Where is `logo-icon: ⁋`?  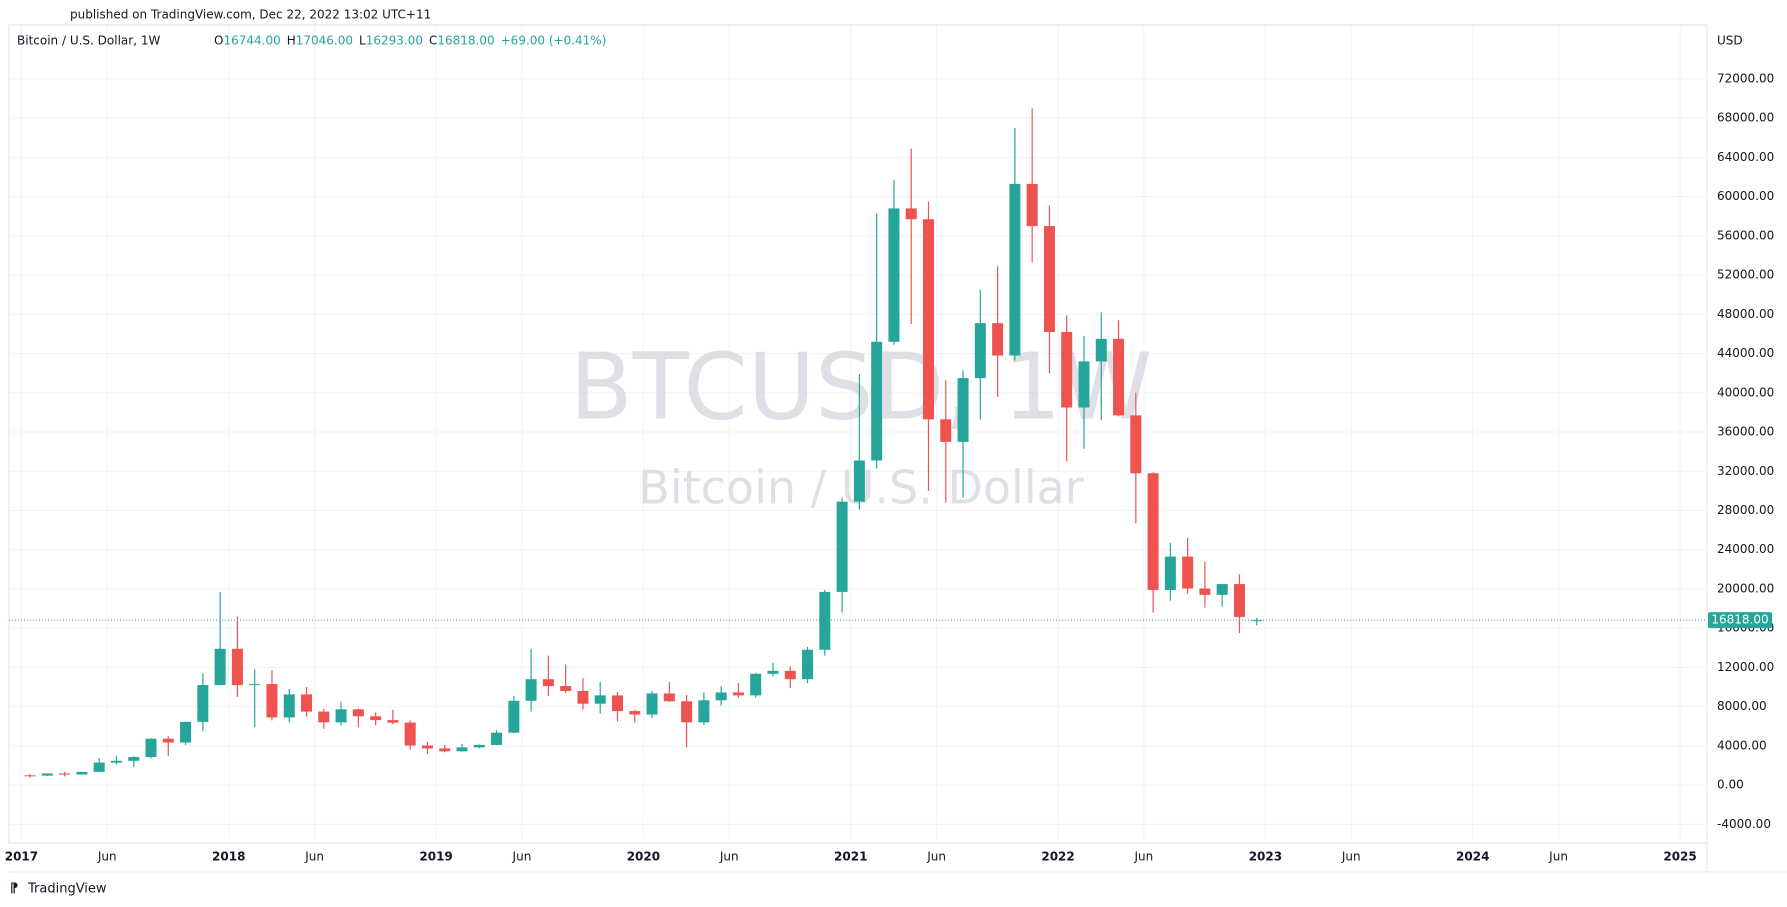
logo-icon: ⁋ is located at coordinates (14, 889).